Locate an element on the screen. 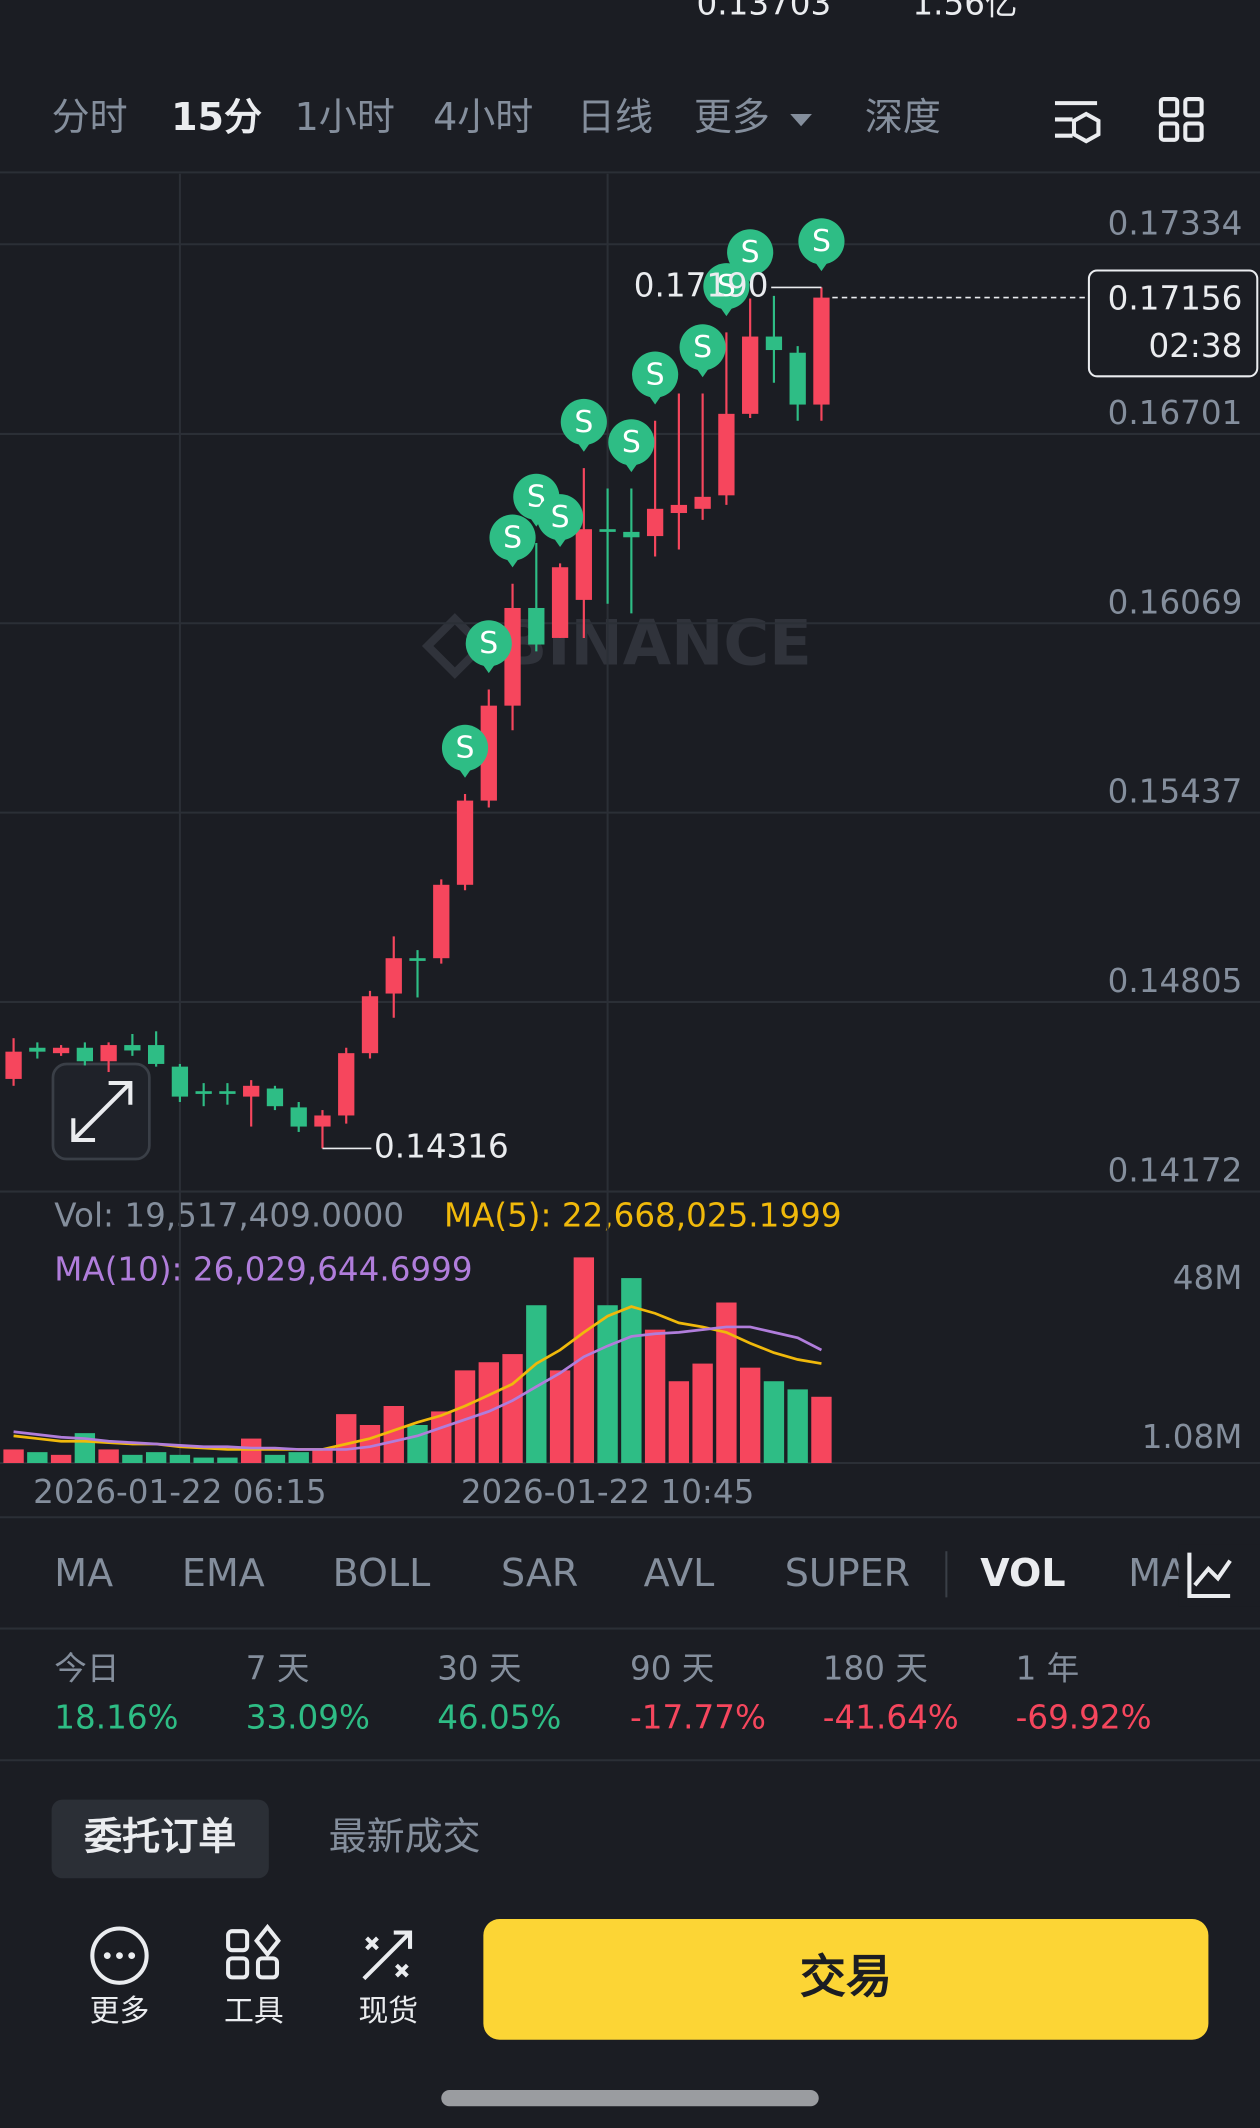  period-label: 30 天 is located at coordinates (479, 1669).